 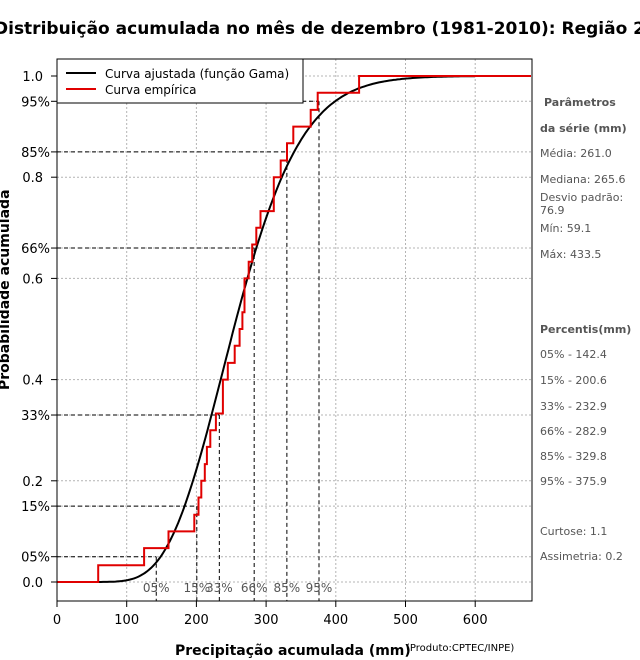 What do you see at coordinates (405, 620) in the screenshot?
I see `x-tick-label-500: 500` at bounding box center [405, 620].